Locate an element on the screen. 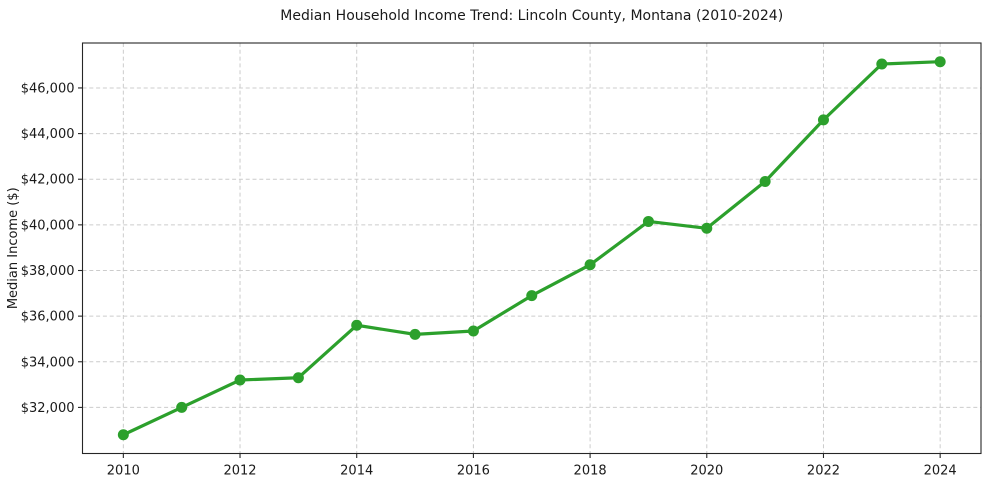 This screenshot has height=490, width=989. data-point-2023 is located at coordinates (882, 64).